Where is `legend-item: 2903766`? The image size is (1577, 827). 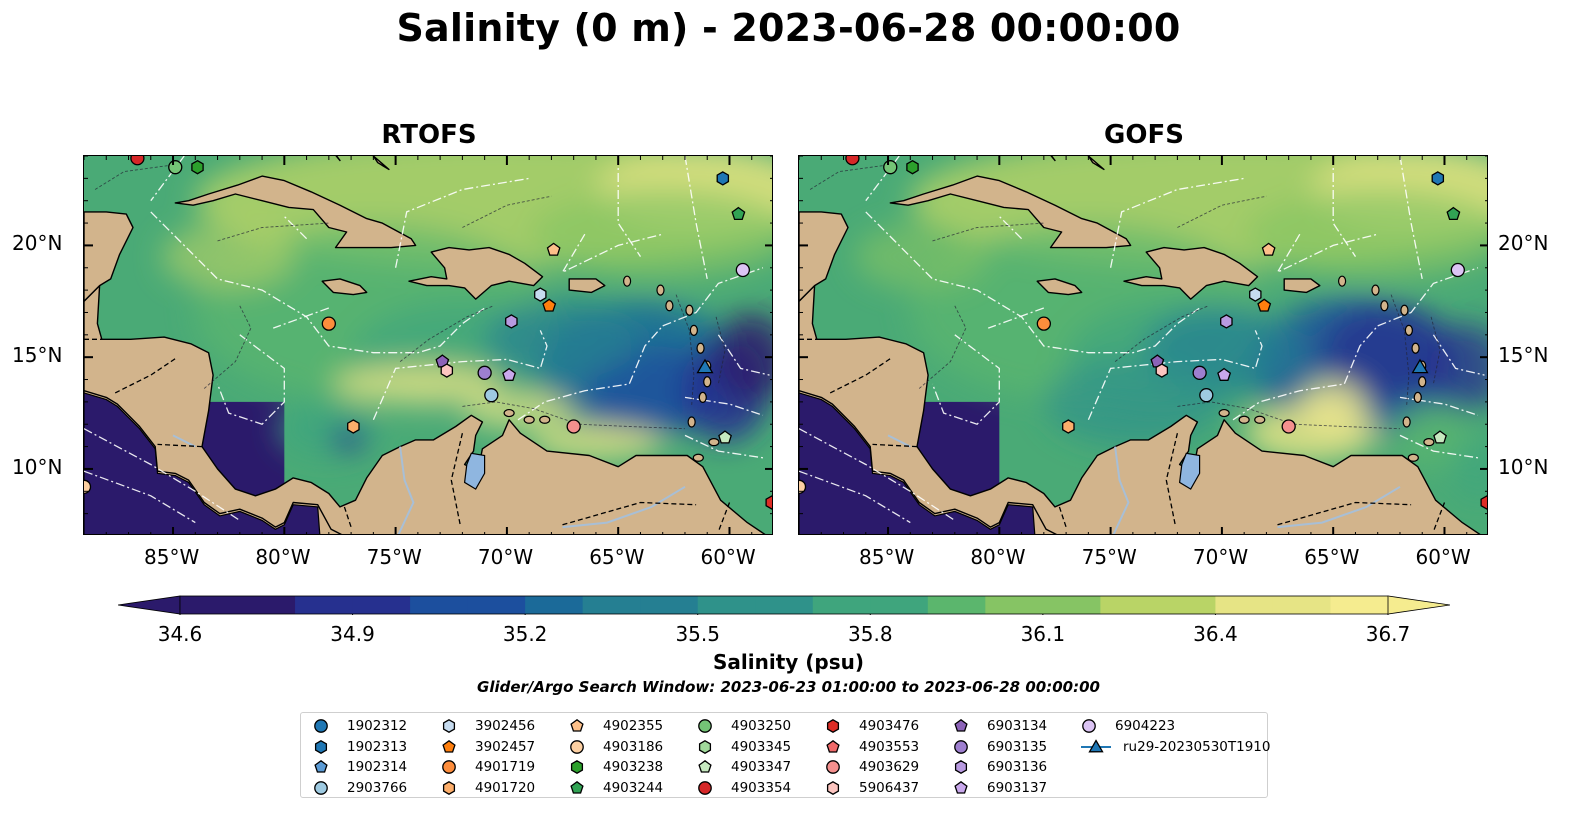 legend-item: 2903766 is located at coordinates (359, 788).